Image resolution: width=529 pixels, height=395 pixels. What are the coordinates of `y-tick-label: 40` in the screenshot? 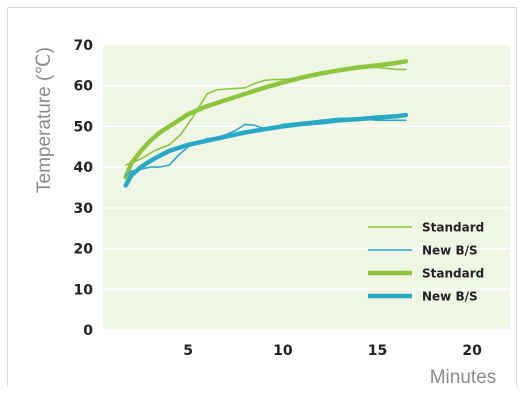 It's located at (84, 168).